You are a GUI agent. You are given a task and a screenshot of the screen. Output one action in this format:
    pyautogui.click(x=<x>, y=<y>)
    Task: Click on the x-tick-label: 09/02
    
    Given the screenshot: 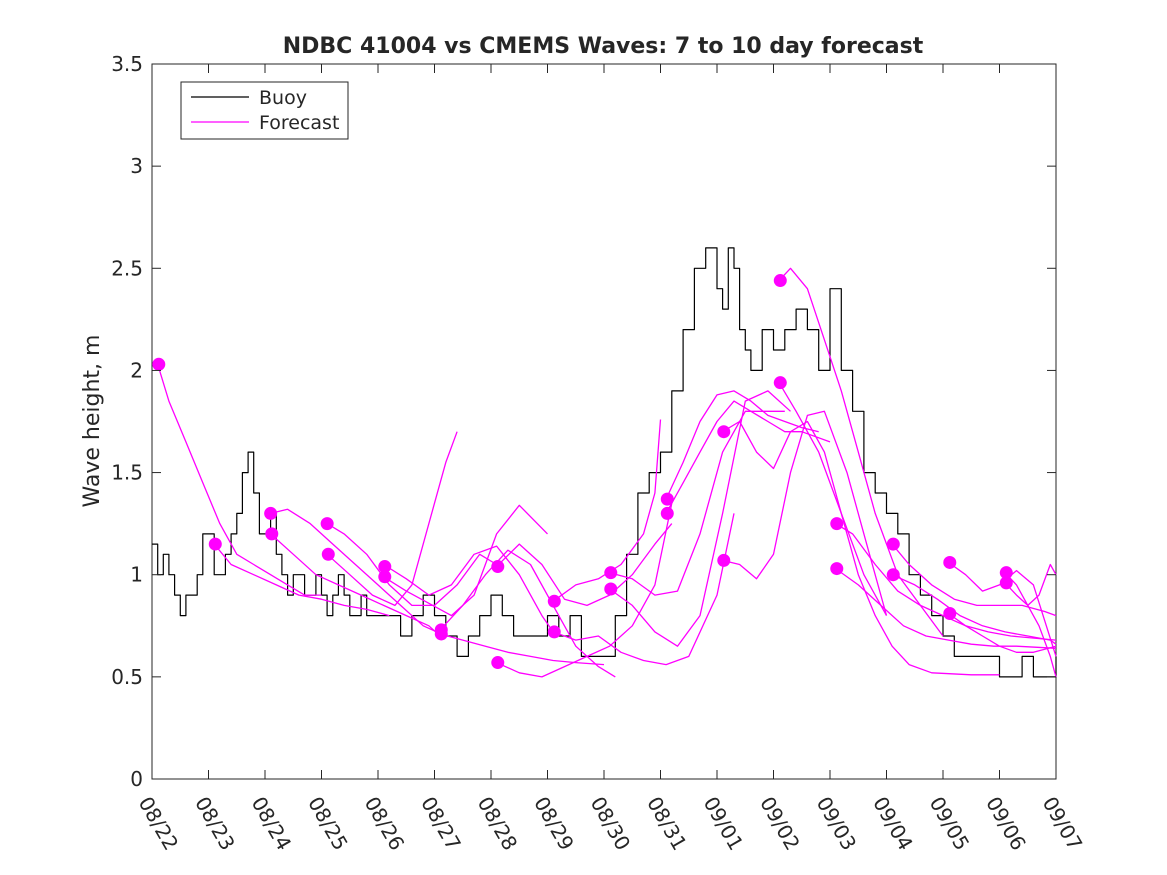 What is the action you would take?
    pyautogui.click(x=780, y=824)
    